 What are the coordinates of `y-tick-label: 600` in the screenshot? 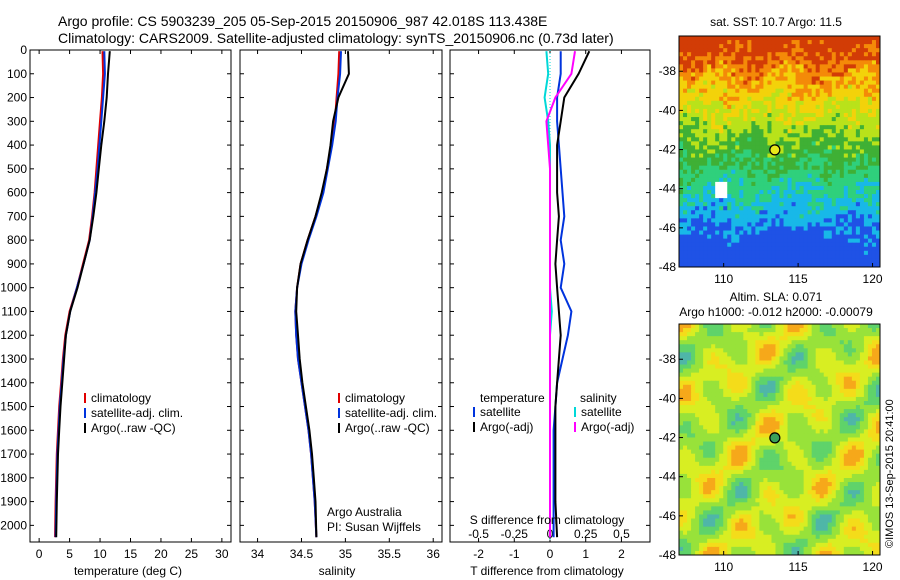 It's located at (17, 193).